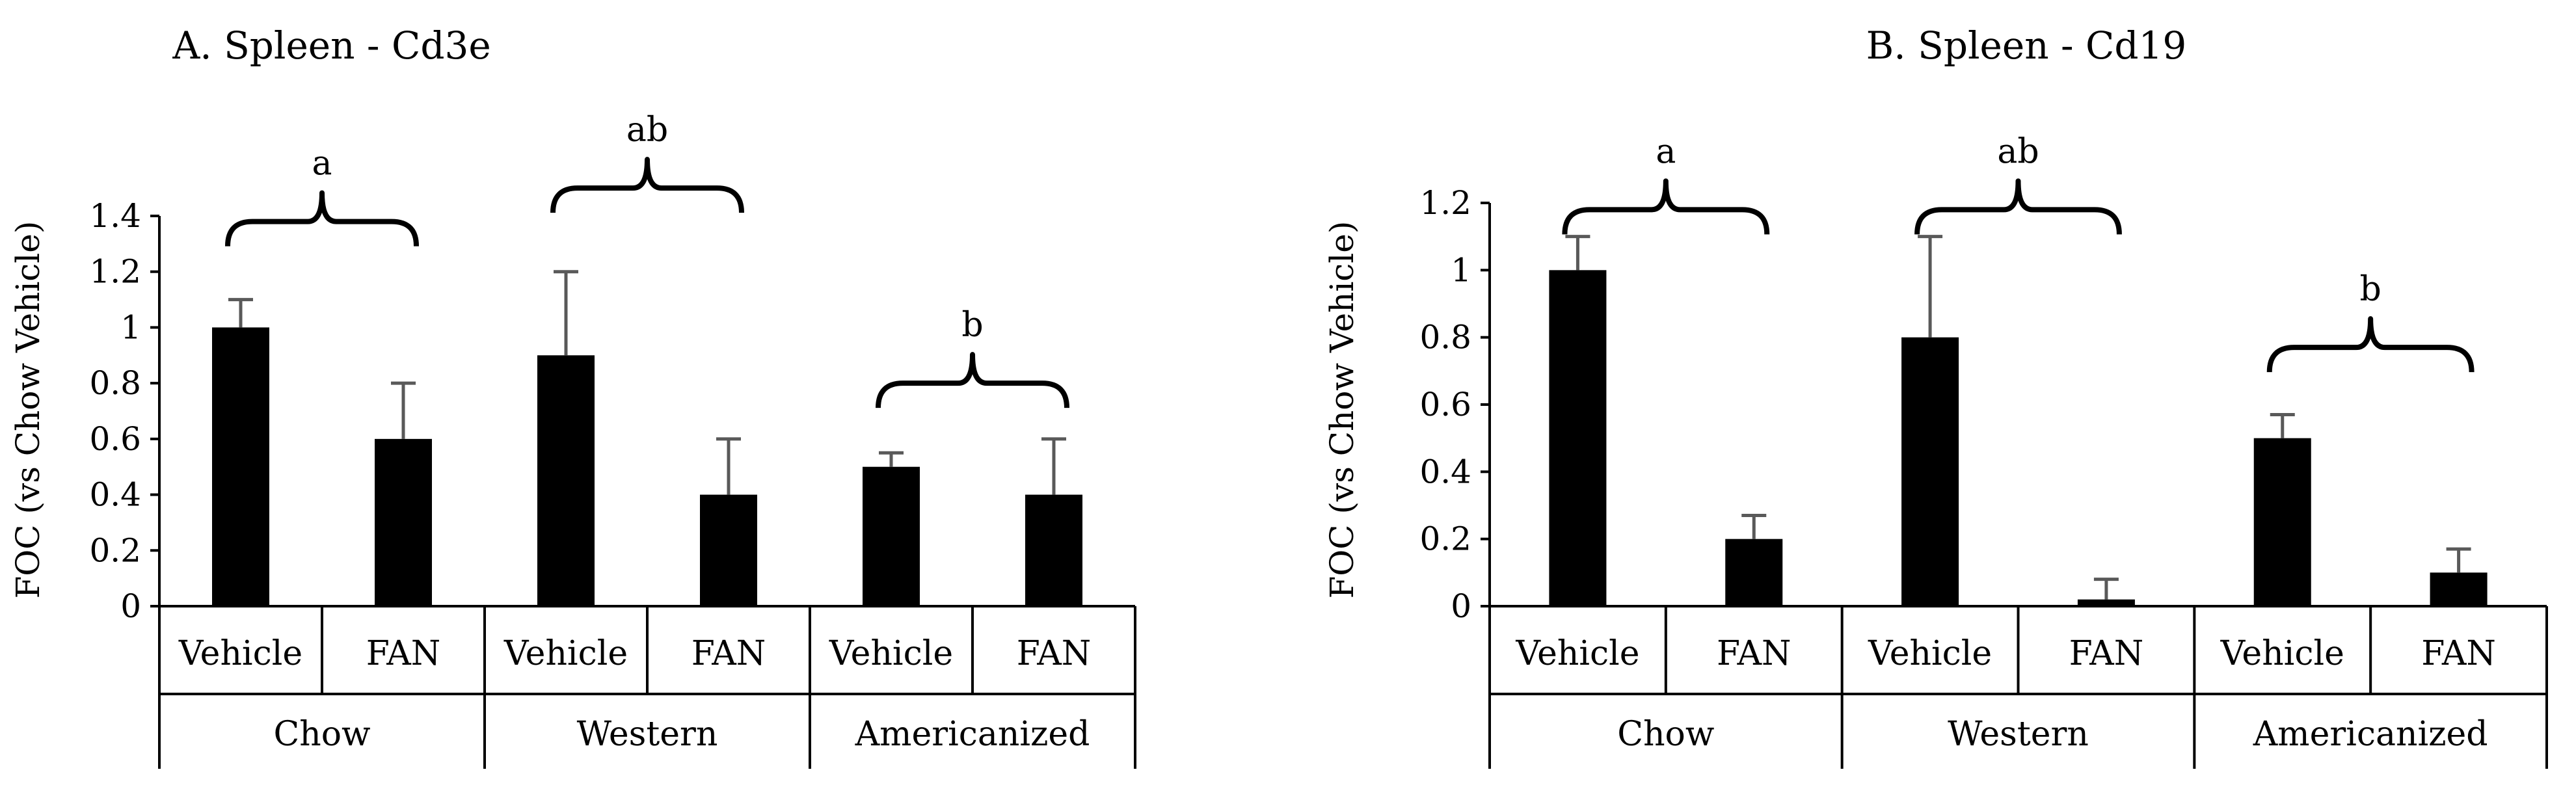 The image size is (2576, 800). Describe the element at coordinates (331, 45) in the screenshot. I see `chart-title: A. Spleen - Cd3e` at that location.